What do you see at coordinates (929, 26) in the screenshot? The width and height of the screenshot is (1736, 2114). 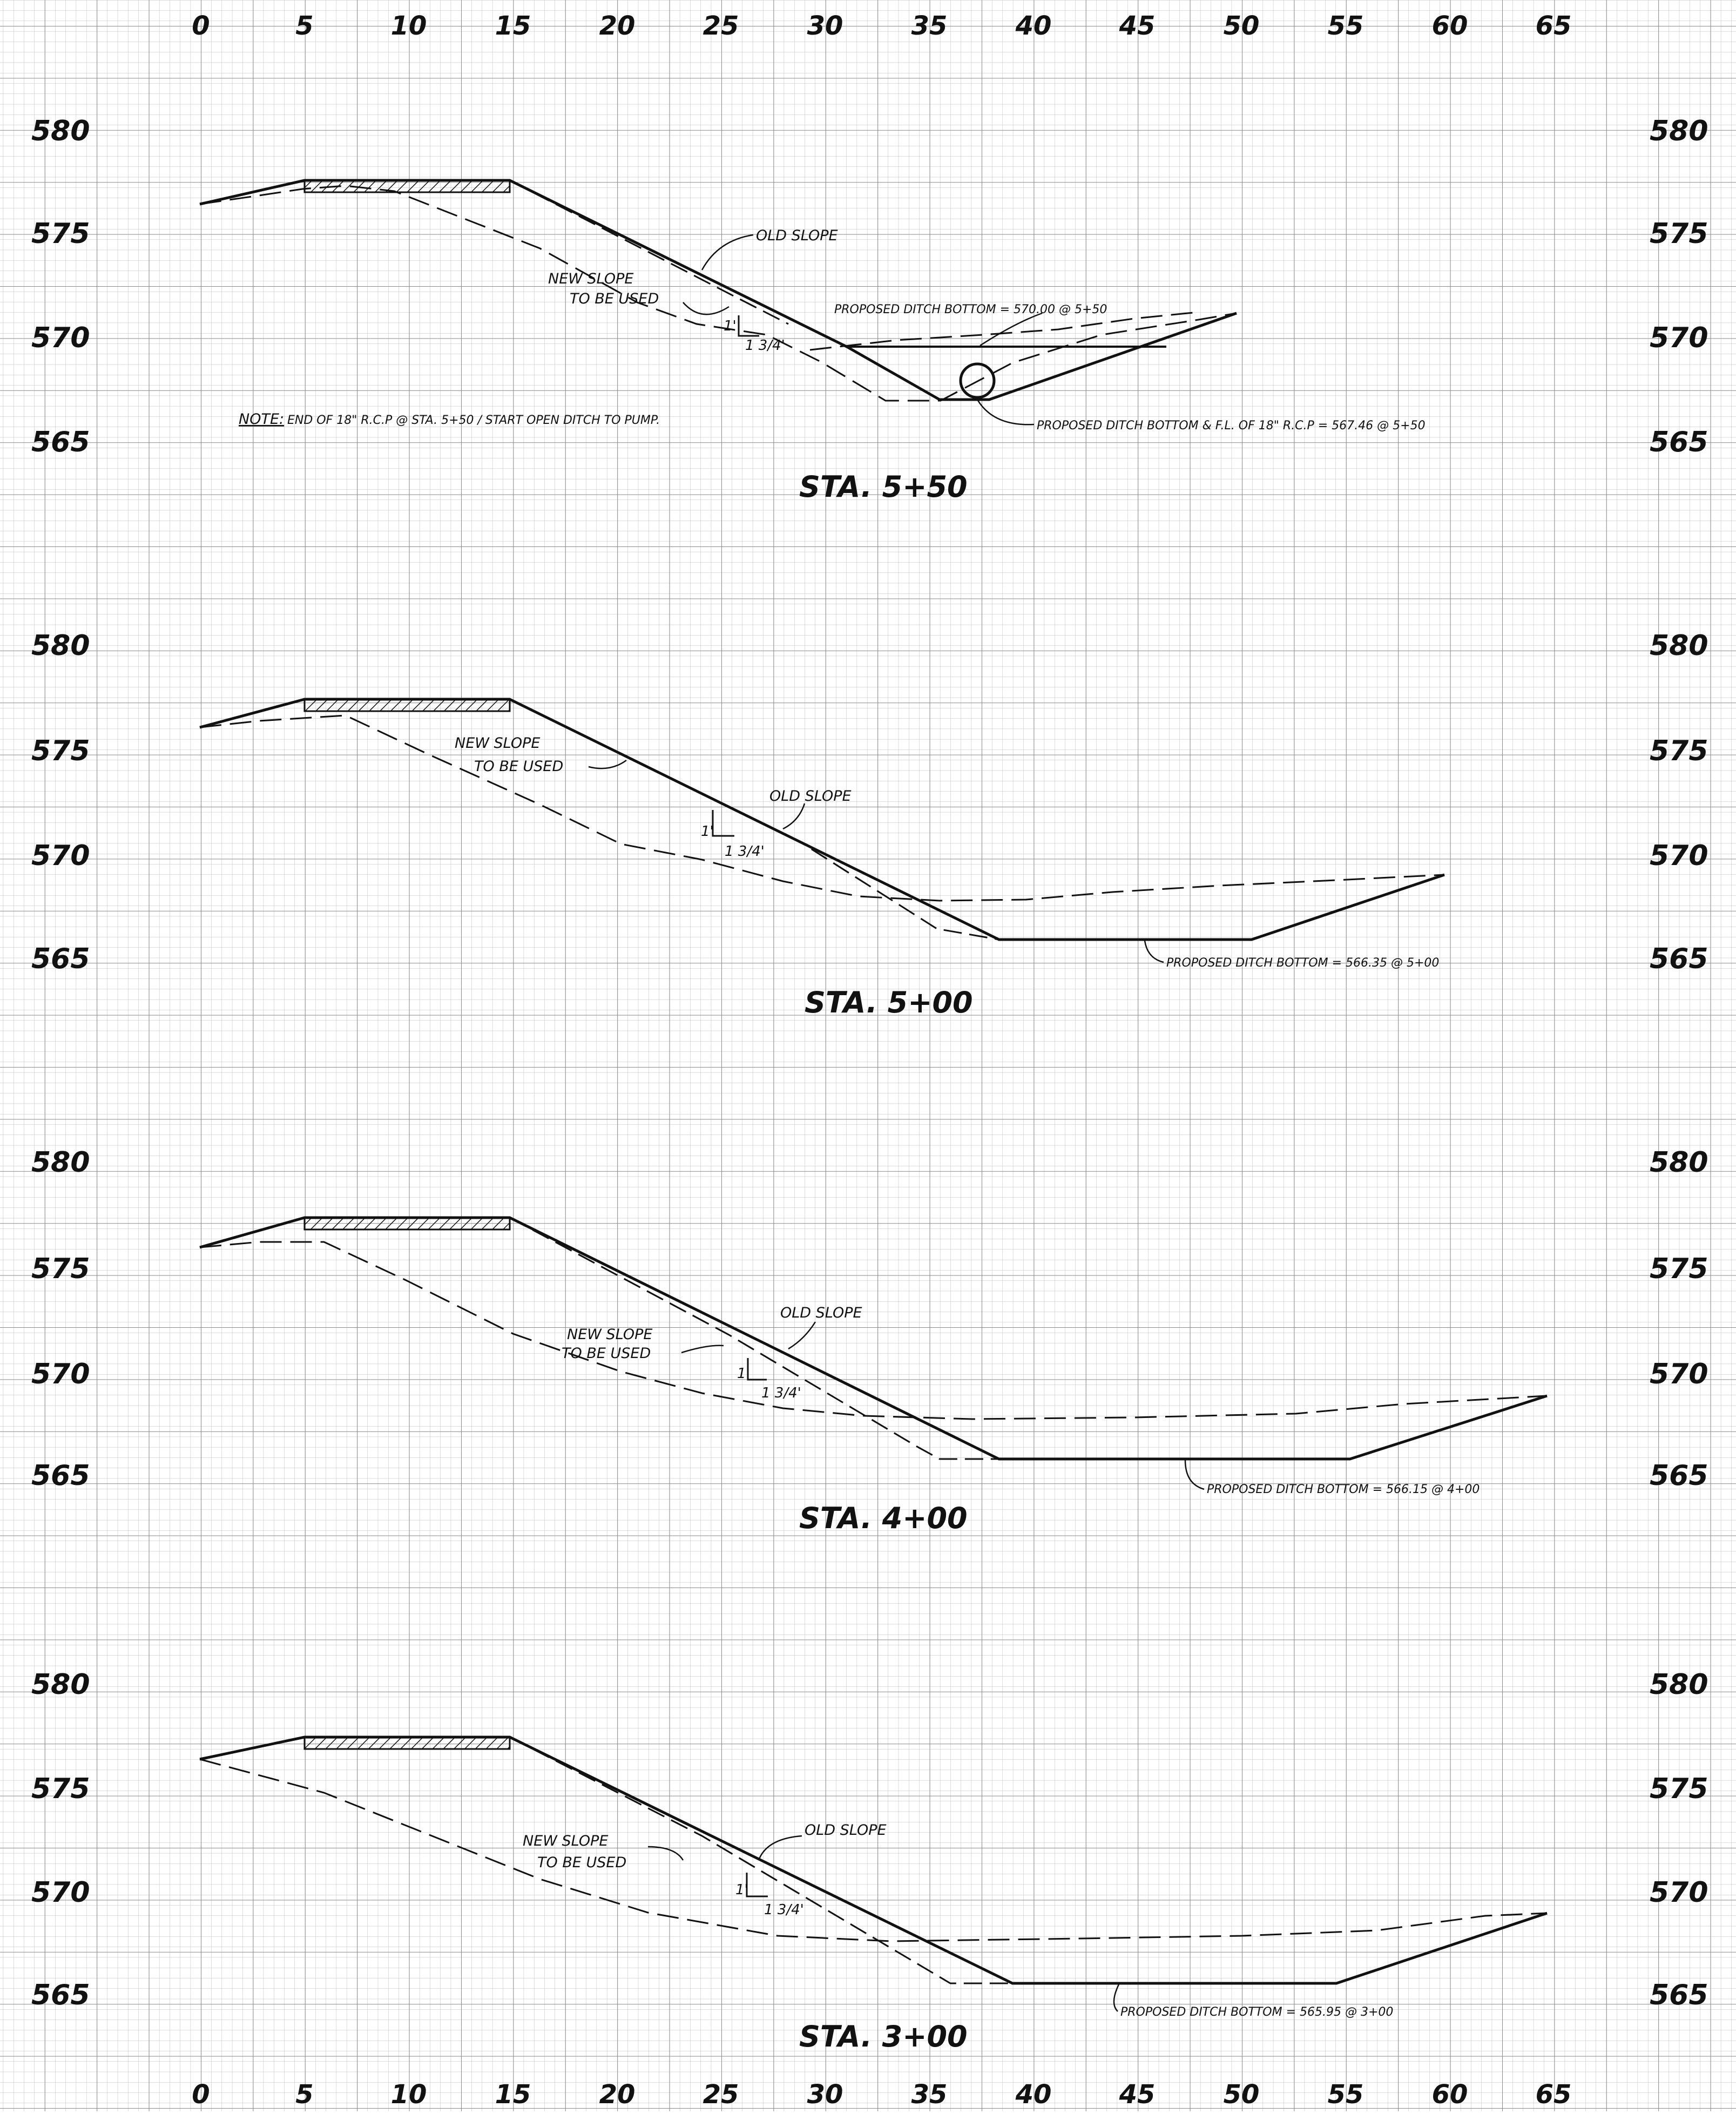 I see `top-tick-35: 35` at bounding box center [929, 26].